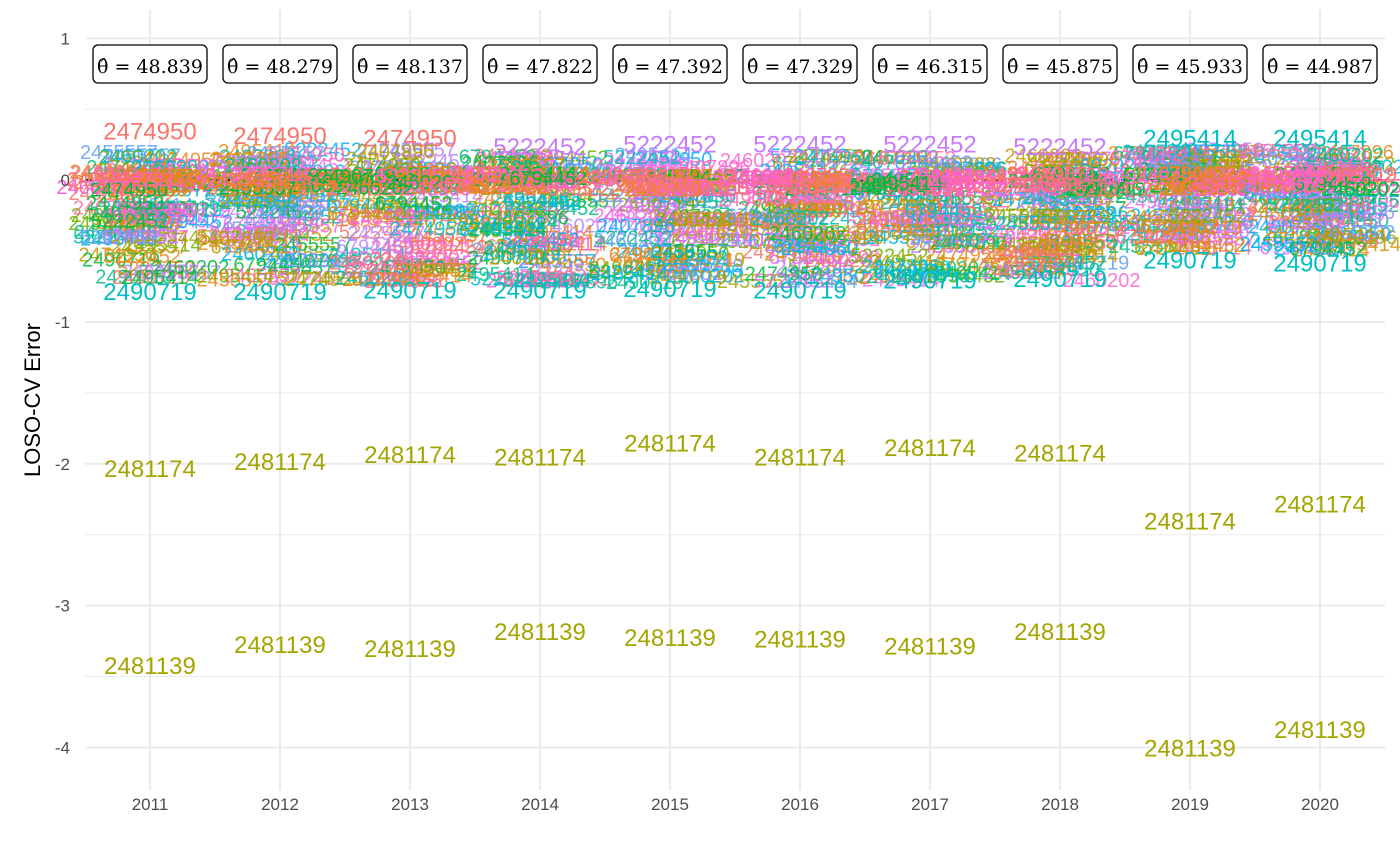  I want to click on point-label-2481139: 2481139, so click(150, 666).